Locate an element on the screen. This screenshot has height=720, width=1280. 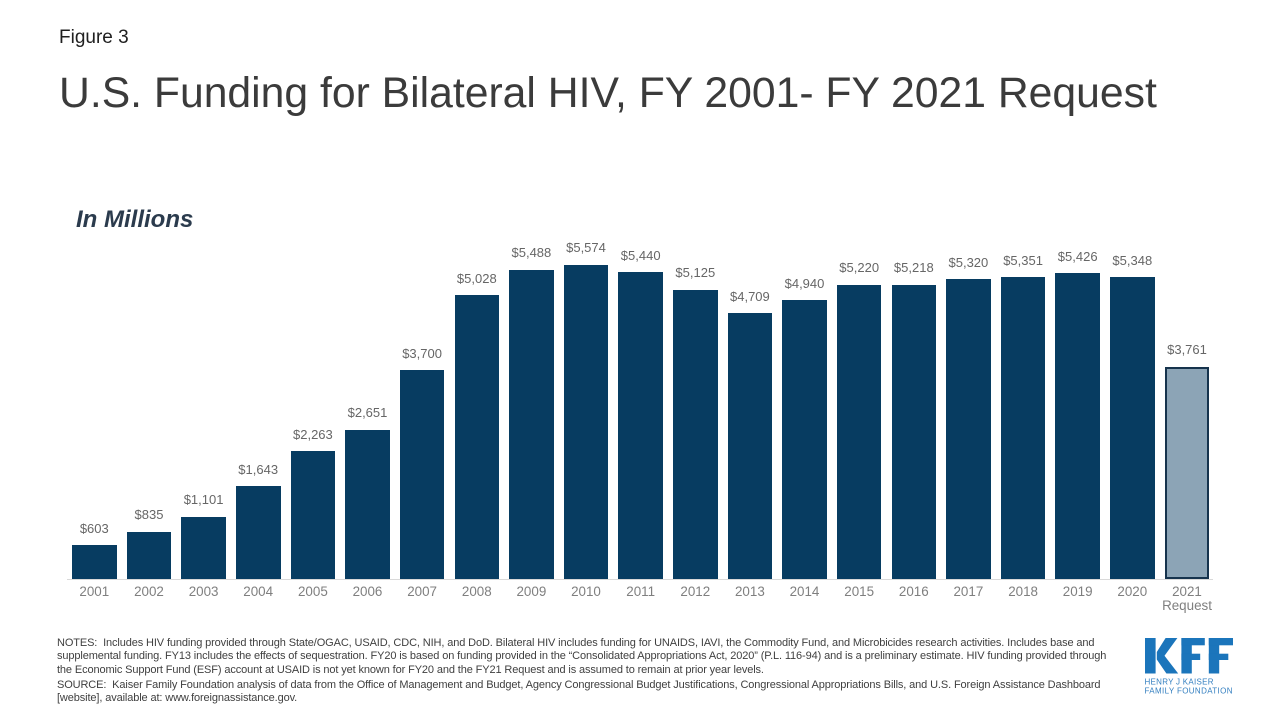
svg-text: HENRY J KAISER is located at coordinates (1179, 682).